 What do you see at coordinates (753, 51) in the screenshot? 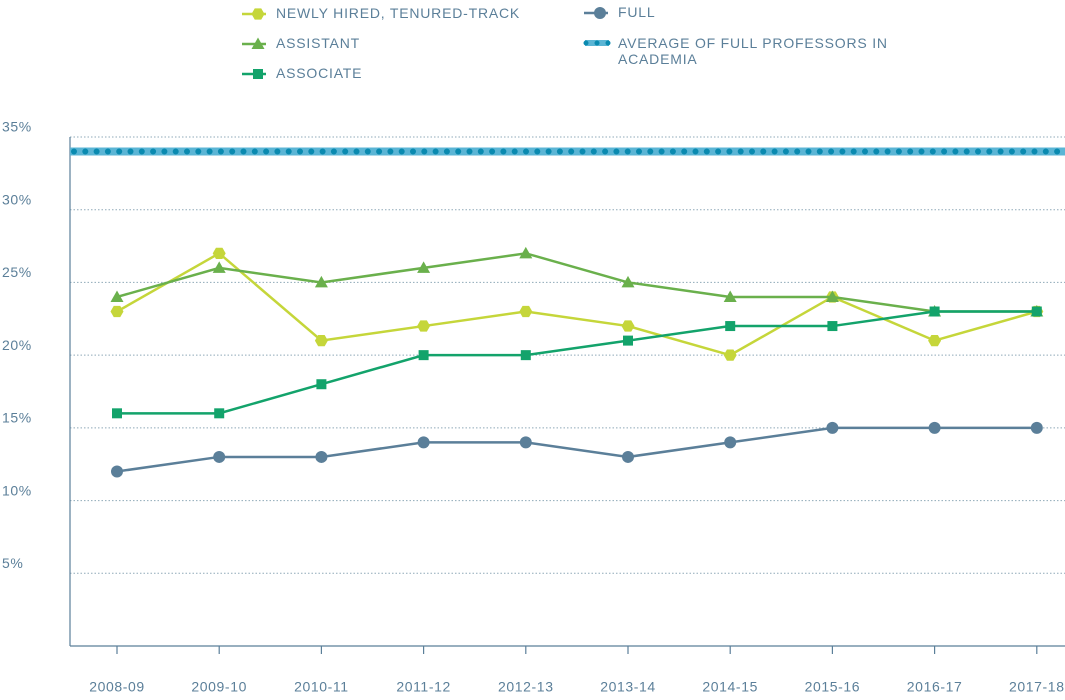
I see `legend-label: AVERAGE OF FULL PROFESSORS IN ACADEMIA` at bounding box center [753, 51].